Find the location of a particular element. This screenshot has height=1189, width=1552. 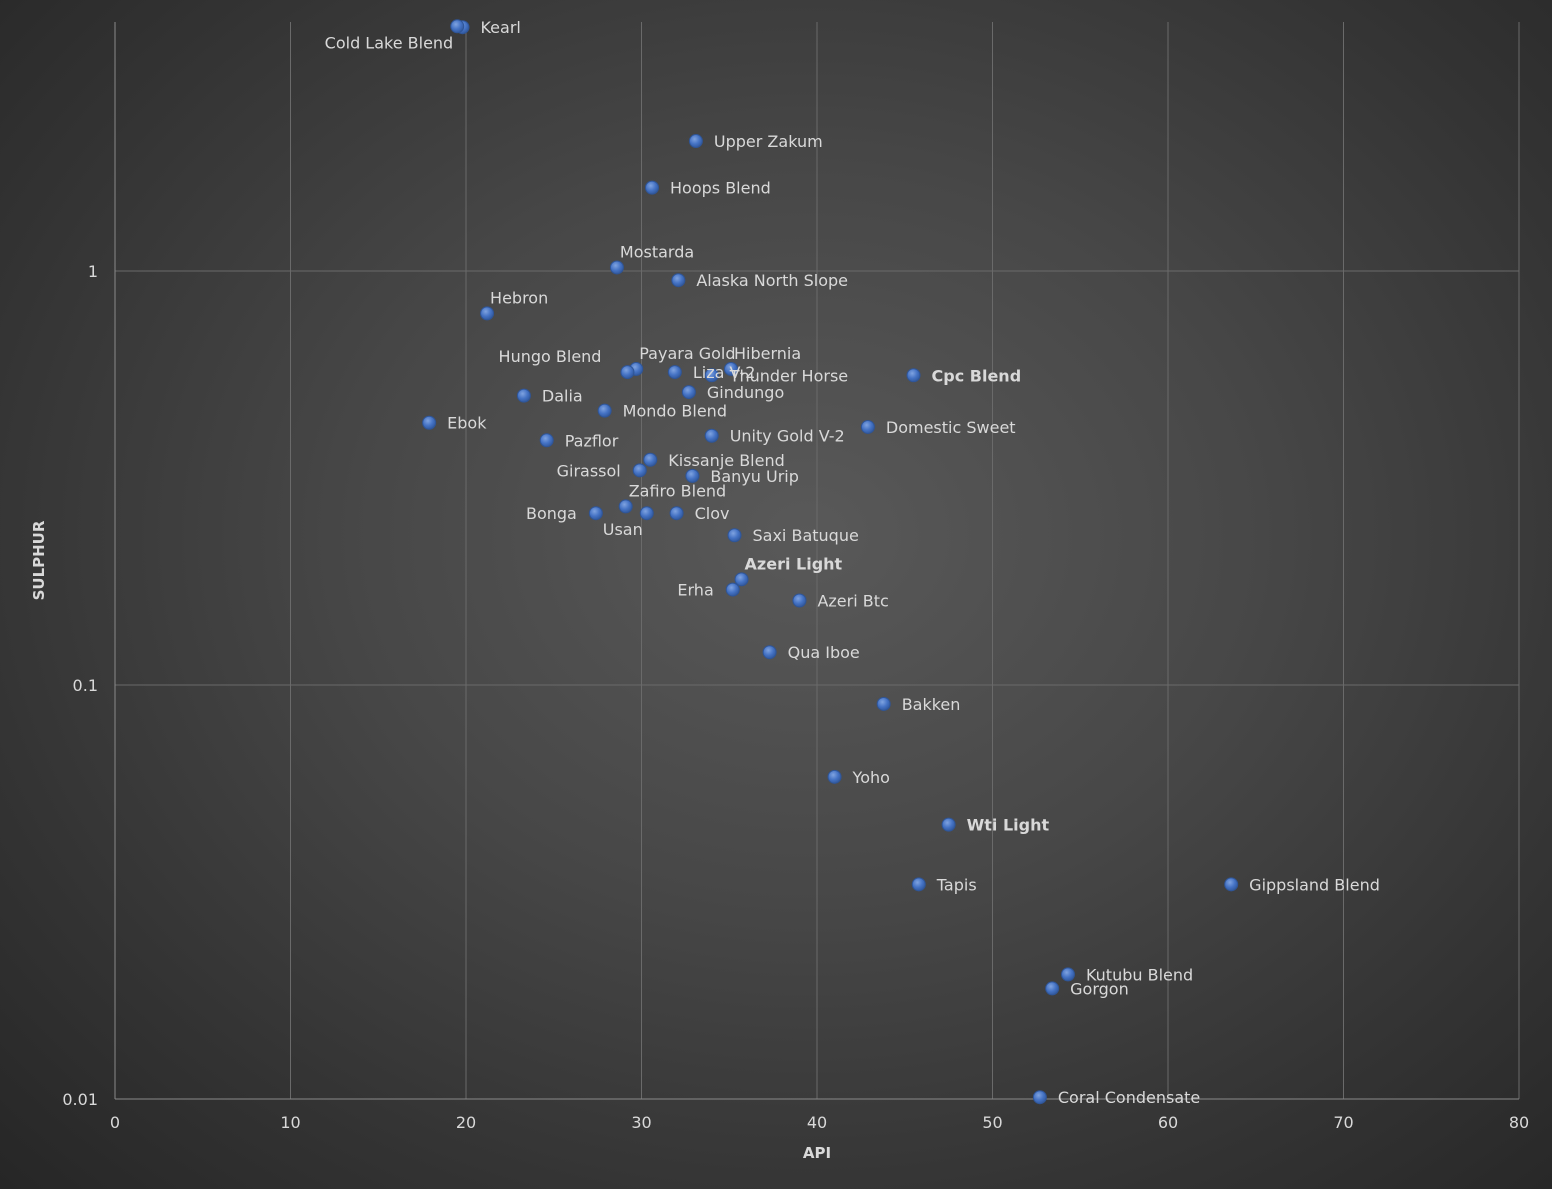

x-tick-label: 20 is located at coordinates (466, 1122).